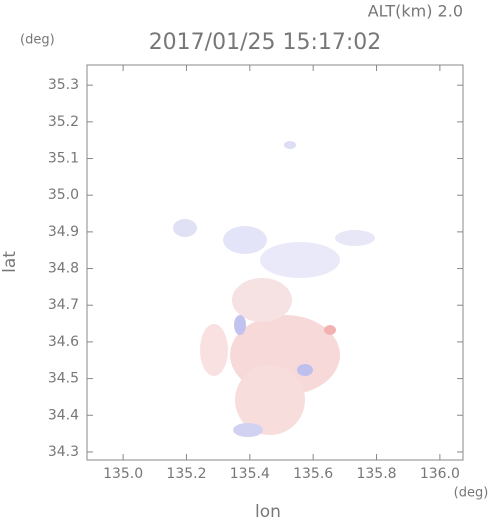 The height and width of the screenshot is (521, 491). What do you see at coordinates (63, 342) in the screenshot?
I see `y-tick-label: 34.6` at bounding box center [63, 342].